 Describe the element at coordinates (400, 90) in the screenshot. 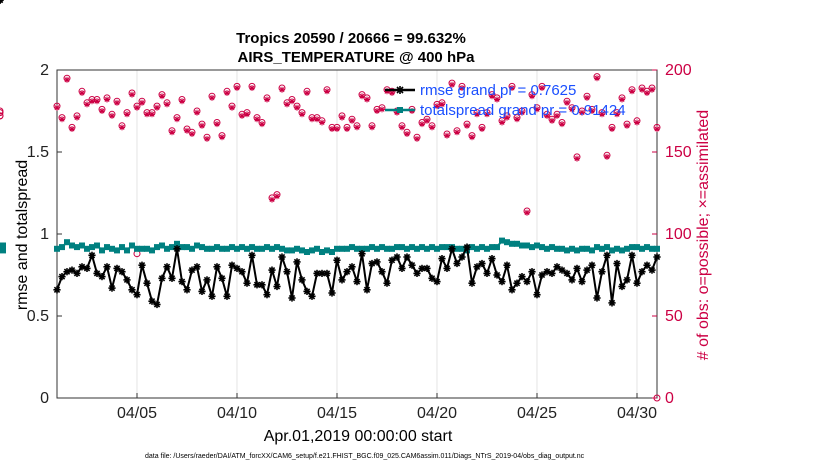

I see `legend-rmse-marker` at that location.